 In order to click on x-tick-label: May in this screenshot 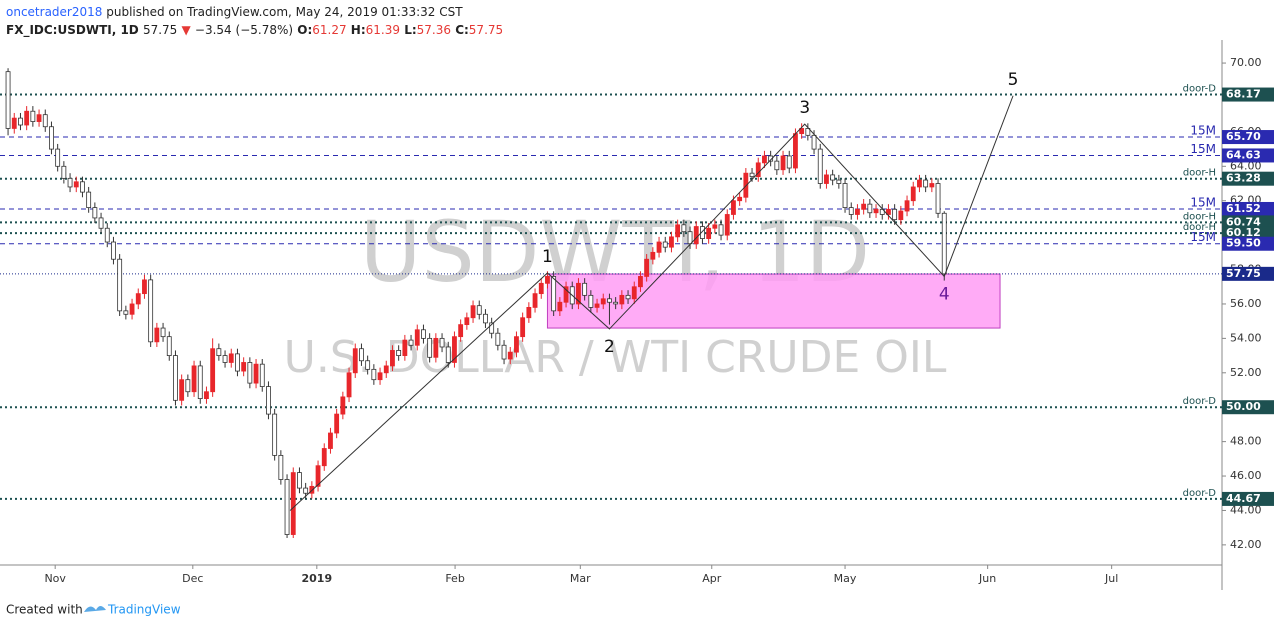, I will do `click(845, 578)`.